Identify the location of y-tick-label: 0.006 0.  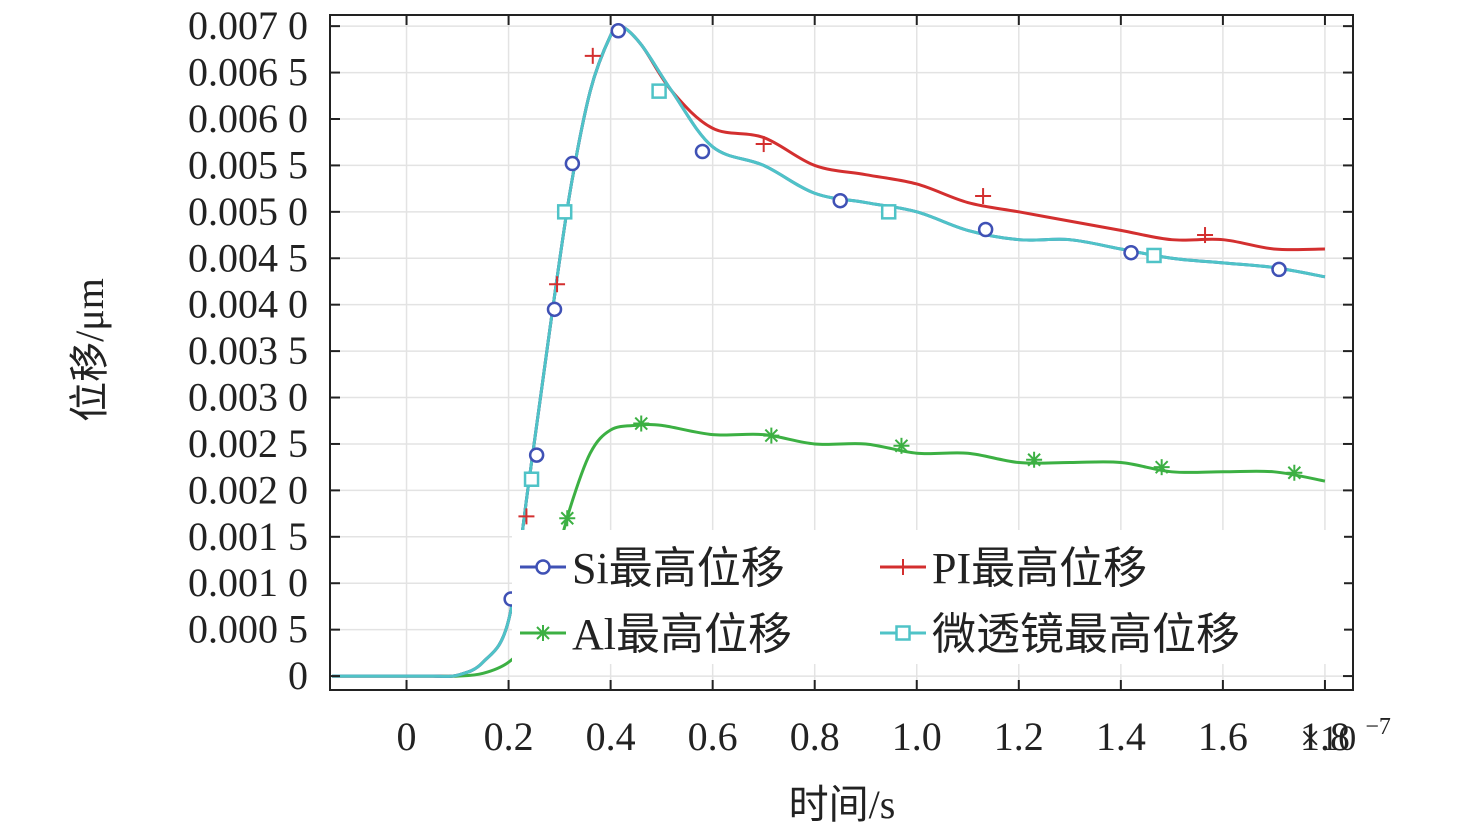
(248, 118).